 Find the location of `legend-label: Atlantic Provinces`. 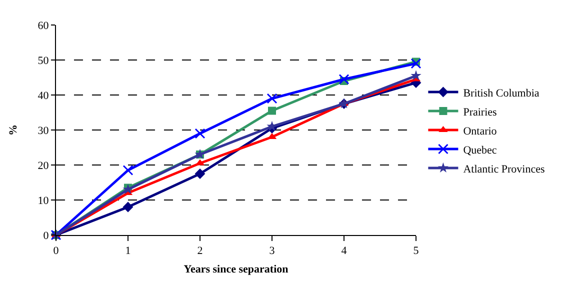

legend-label: Atlantic Provinces is located at coordinates (504, 169).